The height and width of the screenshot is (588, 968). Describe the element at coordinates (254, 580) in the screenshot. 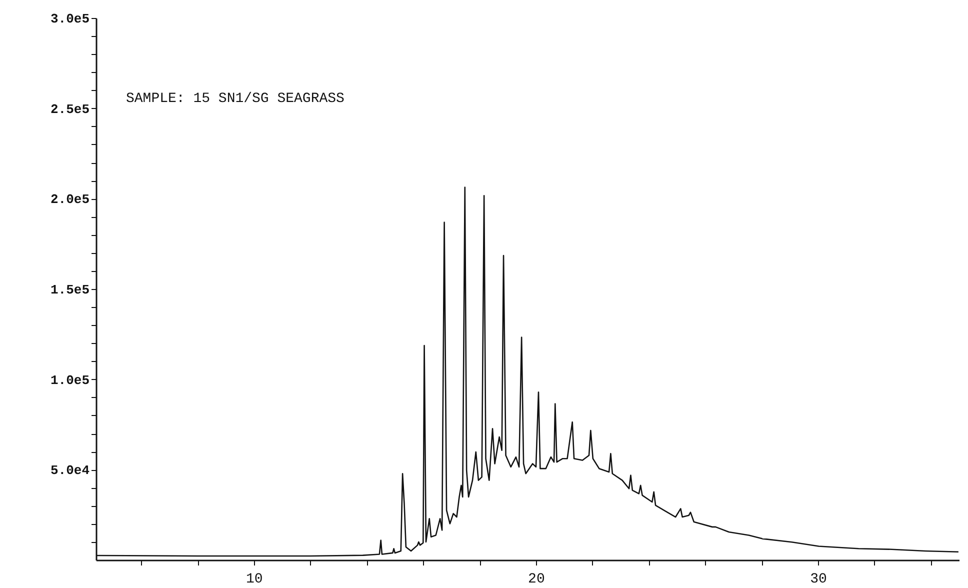

I see `x-tick-label: 10` at that location.